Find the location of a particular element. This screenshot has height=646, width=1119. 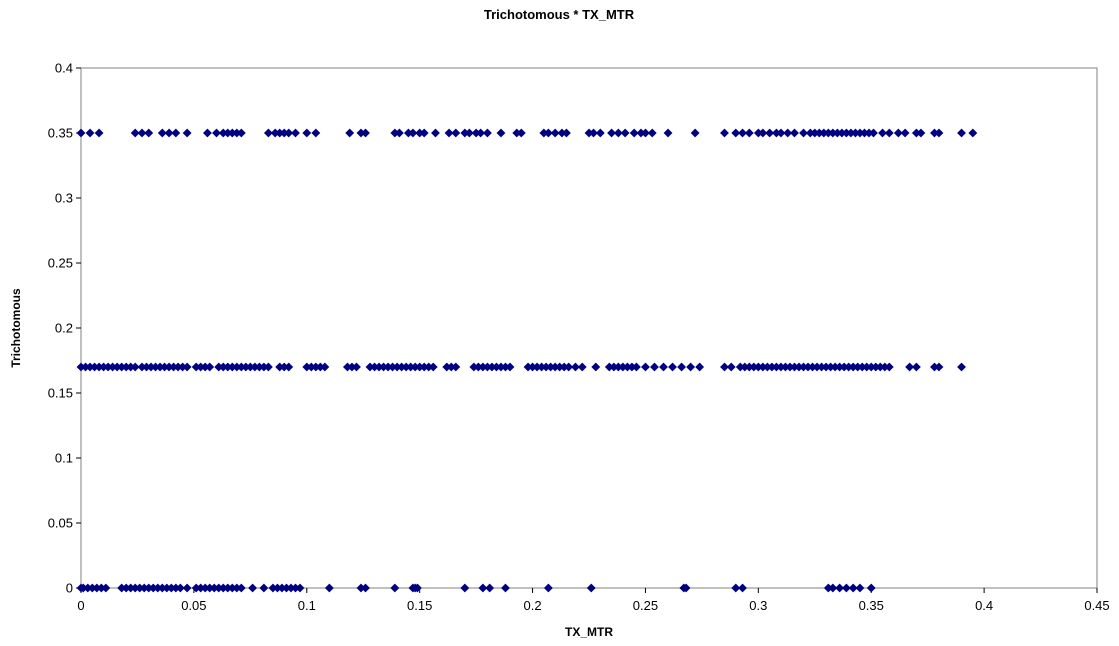

y-tick-label: 0.4 is located at coordinates (64, 68).